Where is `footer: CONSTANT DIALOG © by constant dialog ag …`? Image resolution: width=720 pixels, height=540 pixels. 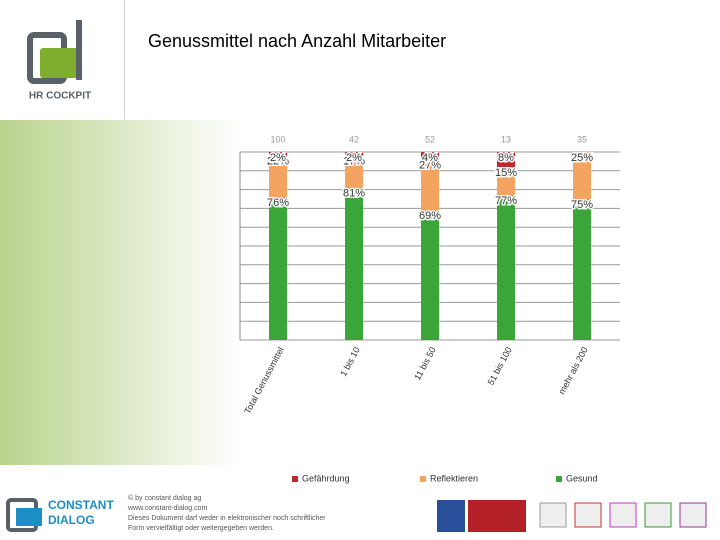
footer: CONSTANT DIALOG © by constant dialog ag … is located at coordinates (360, 515).